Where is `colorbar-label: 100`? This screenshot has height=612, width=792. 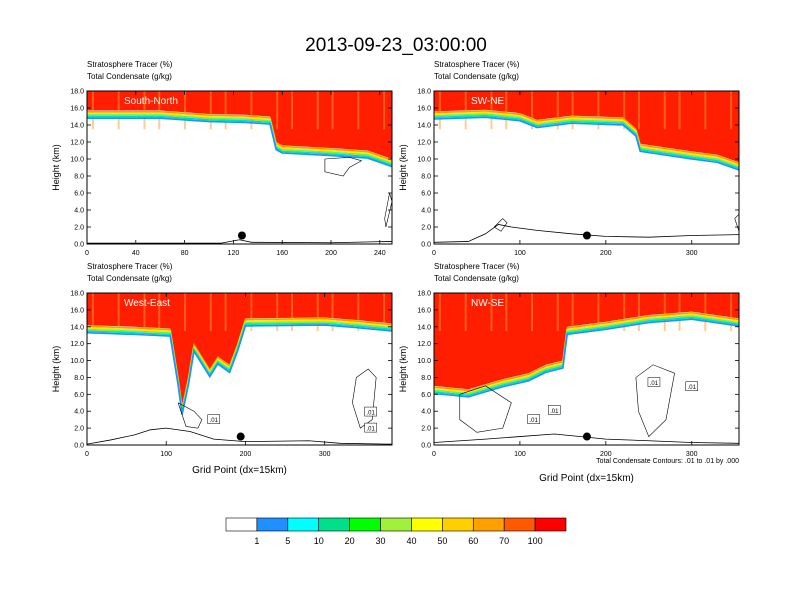 colorbar-label: 100 is located at coordinates (535, 541).